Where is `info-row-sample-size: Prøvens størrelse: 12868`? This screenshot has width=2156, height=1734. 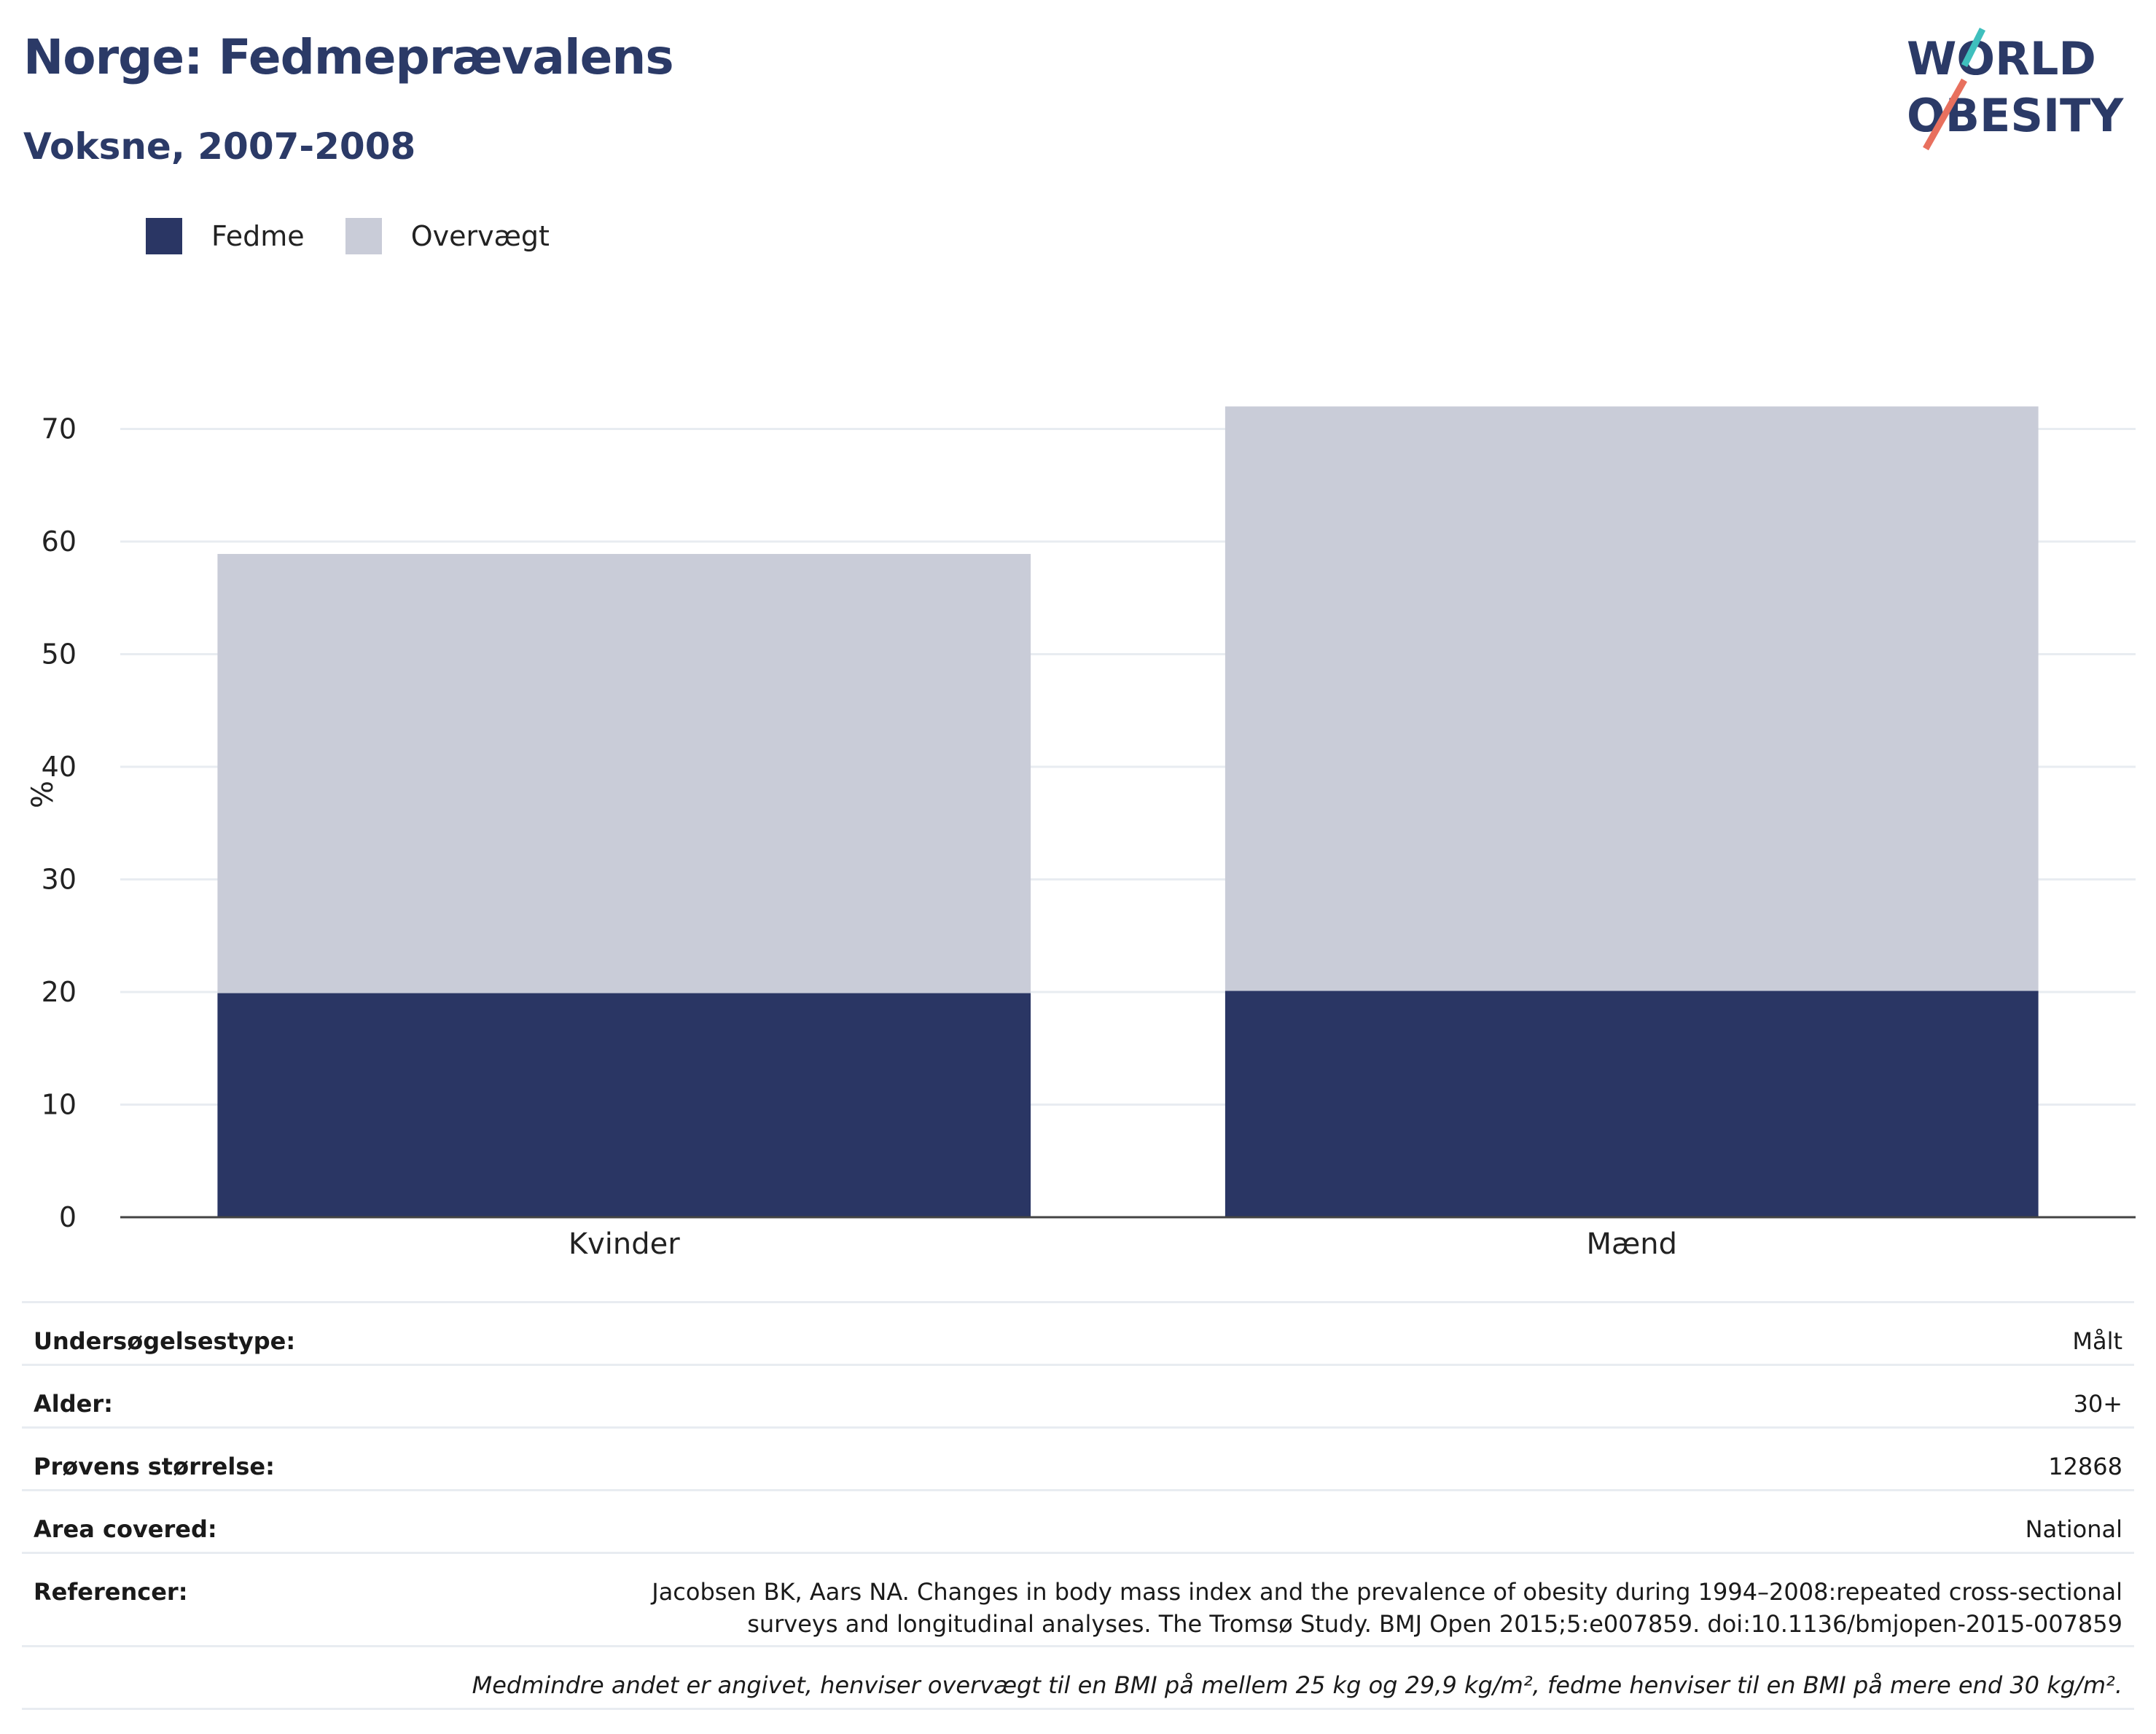
info-row-sample-size: Prøvens størrelse: 12868 is located at coordinates (1078, 1459).